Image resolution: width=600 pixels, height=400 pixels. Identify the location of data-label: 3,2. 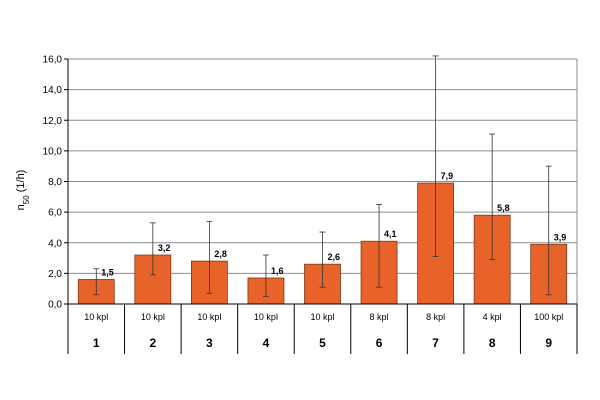
(164, 248).